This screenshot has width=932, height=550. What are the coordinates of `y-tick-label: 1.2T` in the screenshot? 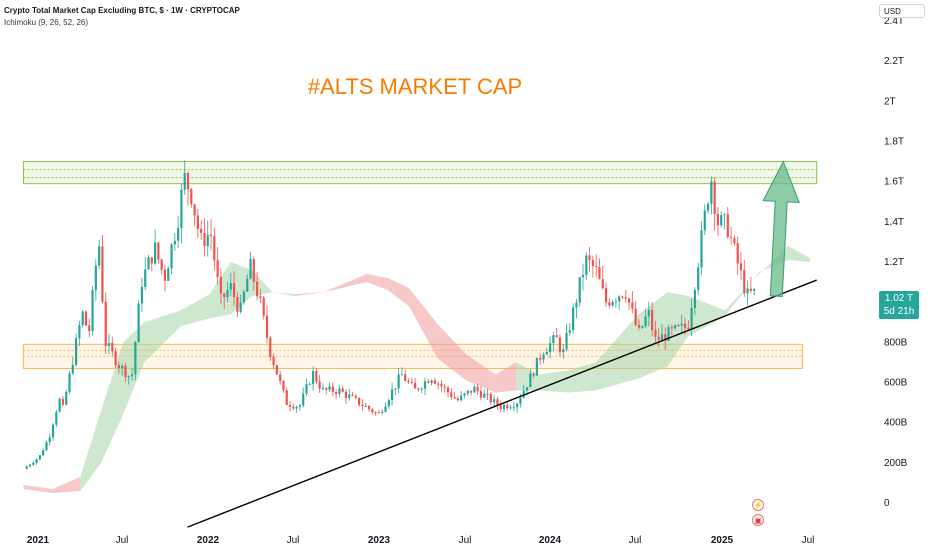 It's located at (894, 262).